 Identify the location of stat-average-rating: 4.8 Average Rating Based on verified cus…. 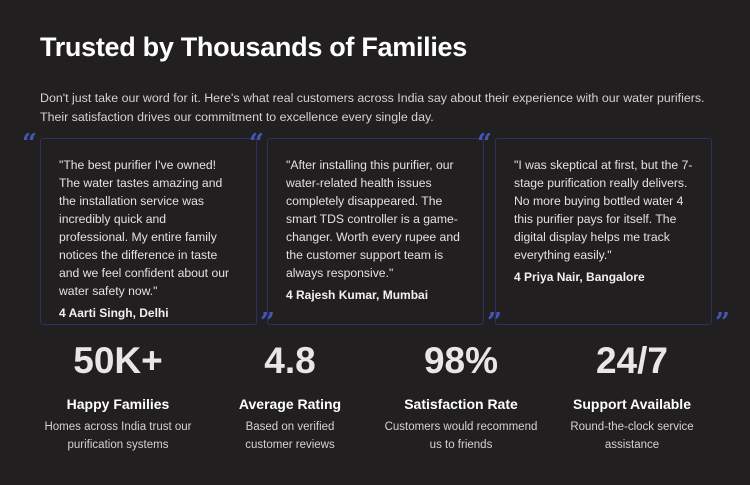
(290, 397).